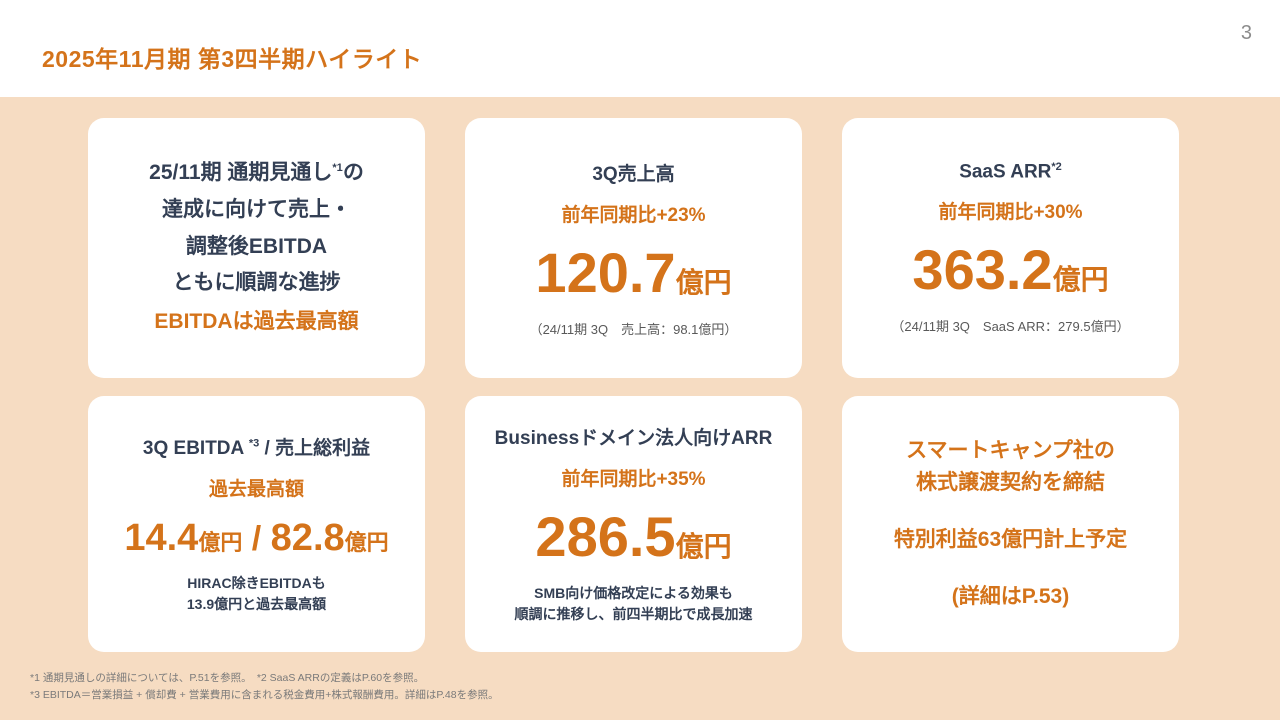 The image size is (1280, 720). I want to click on outlook-line-4: ともに順調な進捗, so click(256, 283).